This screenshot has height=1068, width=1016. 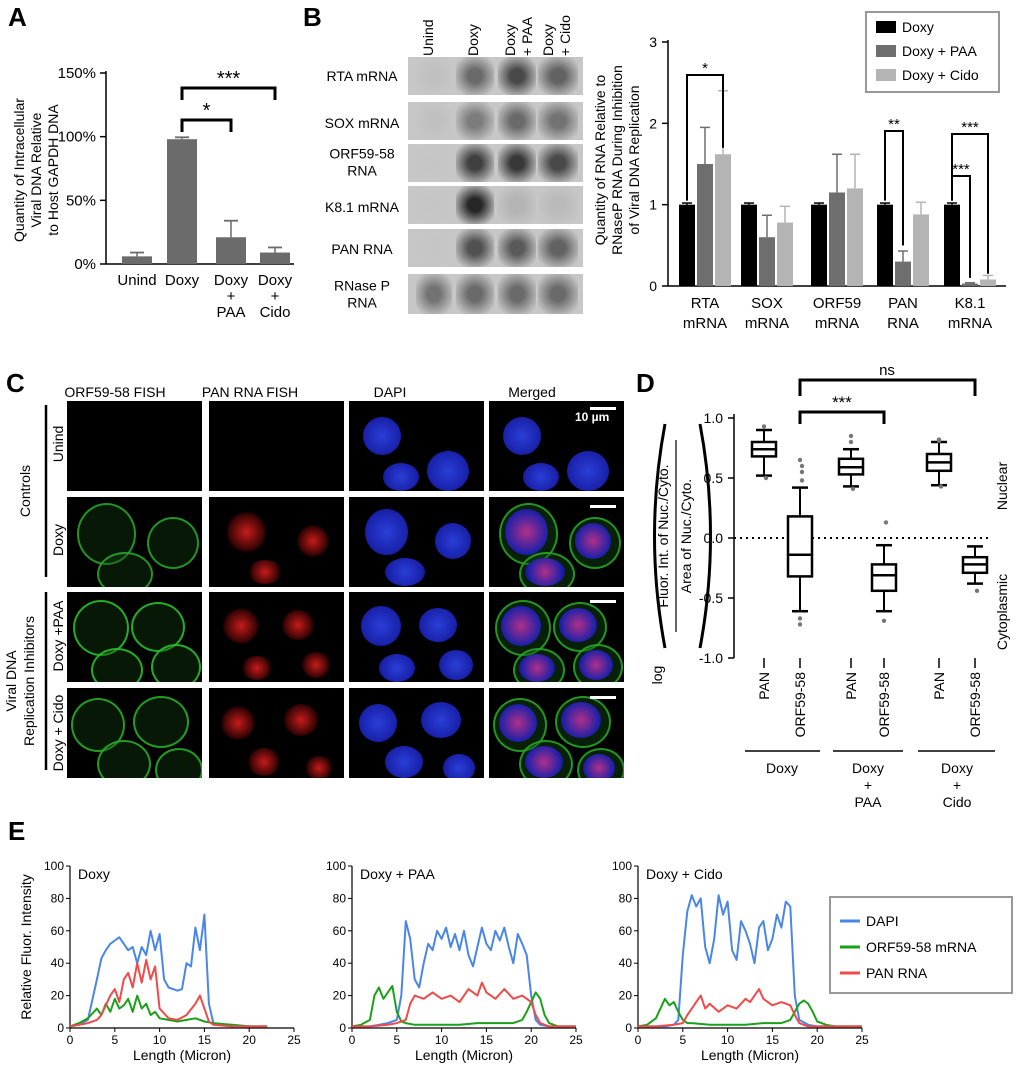 What do you see at coordinates (228, 93) in the screenshot?
I see `a-significance-bracket` at bounding box center [228, 93].